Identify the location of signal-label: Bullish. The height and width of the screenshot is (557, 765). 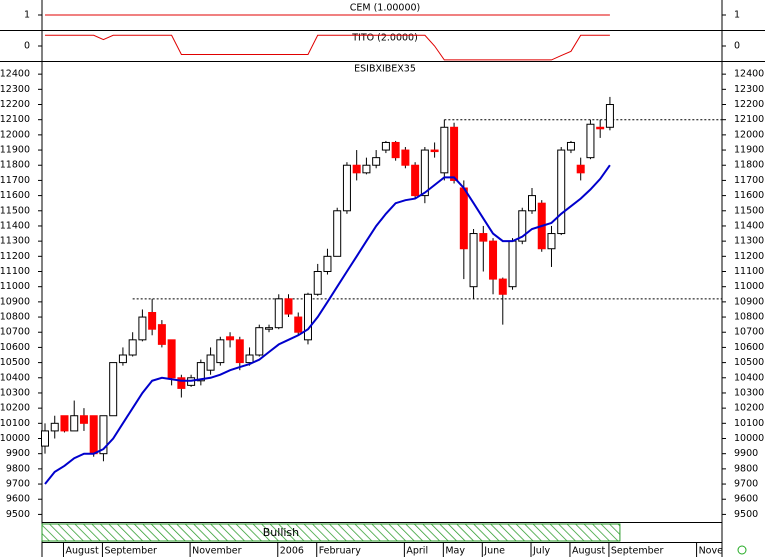
(281, 532).